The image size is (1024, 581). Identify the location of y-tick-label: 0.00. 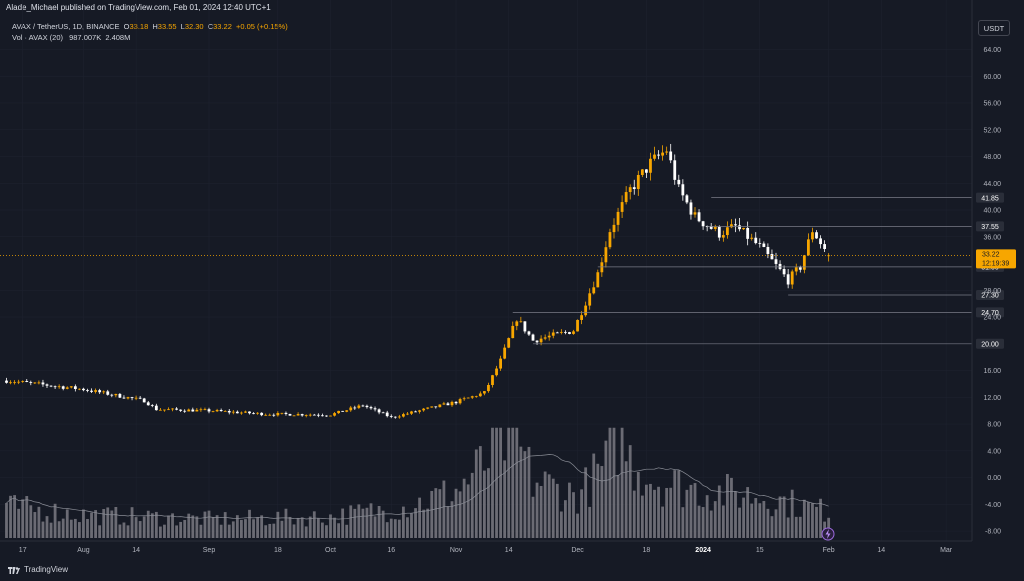
(994, 478).